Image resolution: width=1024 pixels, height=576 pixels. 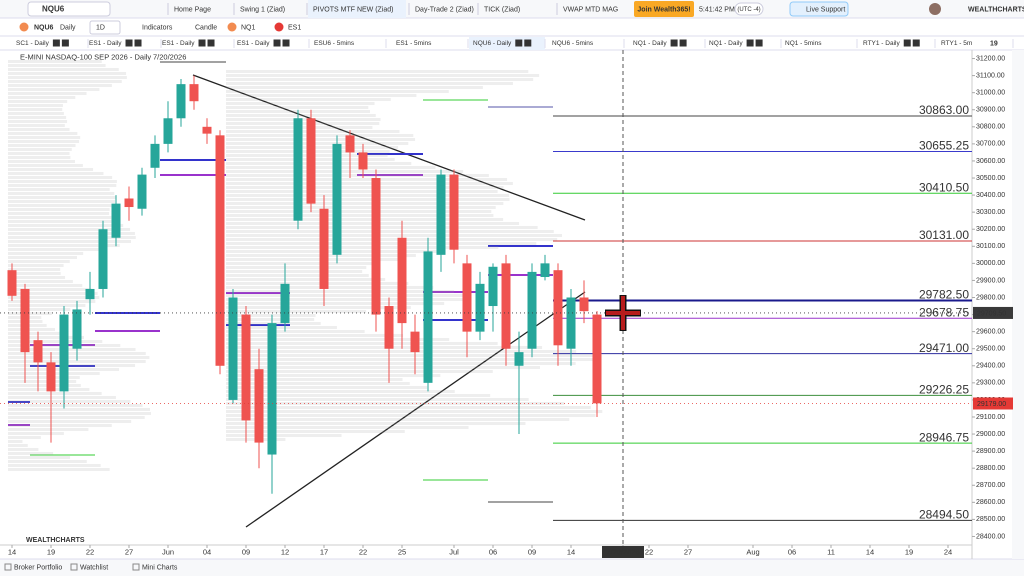 What do you see at coordinates (334, 43) in the screenshot?
I see `chart-tab: ESU6 - 5mins` at bounding box center [334, 43].